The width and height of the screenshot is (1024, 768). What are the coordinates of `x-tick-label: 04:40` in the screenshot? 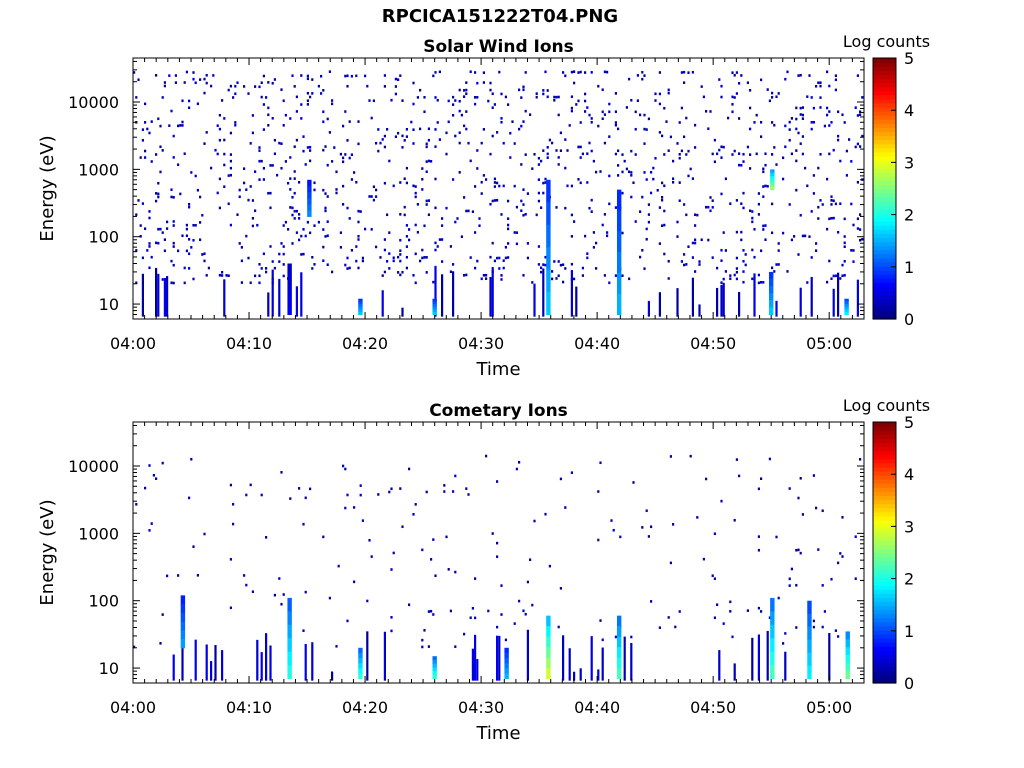 It's located at (597, 343).